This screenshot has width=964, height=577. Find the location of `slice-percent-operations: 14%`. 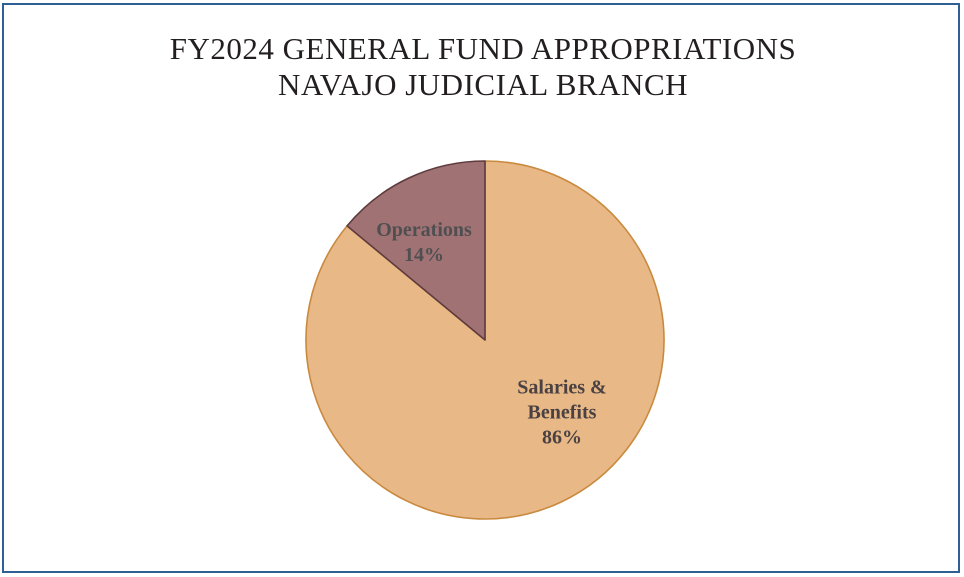

slice-percent-operations: 14% is located at coordinates (424, 255).